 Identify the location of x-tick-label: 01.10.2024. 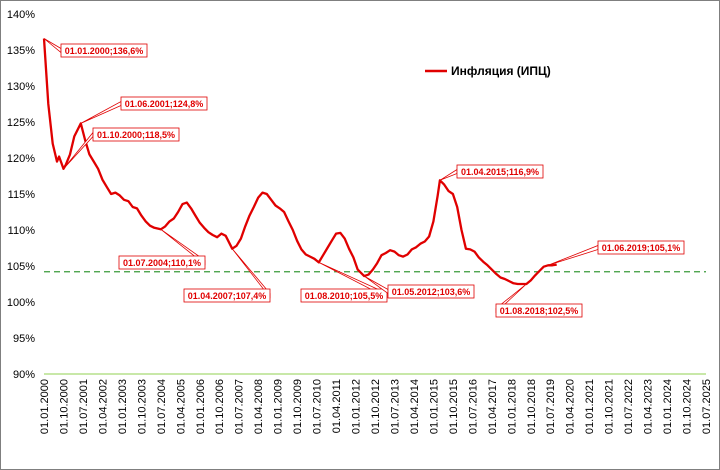
(688, 406).